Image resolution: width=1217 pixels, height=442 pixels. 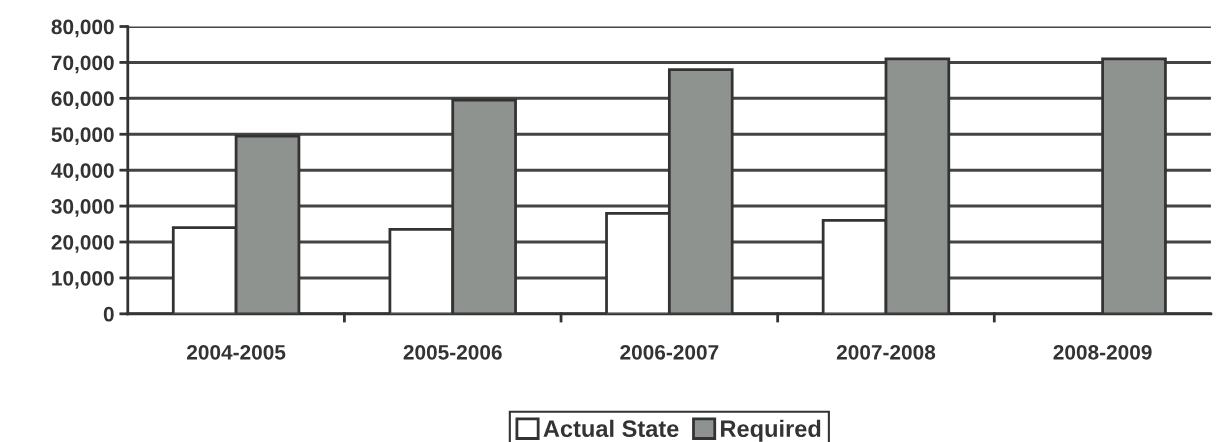 What do you see at coordinates (82, 100) in the screenshot?
I see `y-tick-label: 60,000` at bounding box center [82, 100].